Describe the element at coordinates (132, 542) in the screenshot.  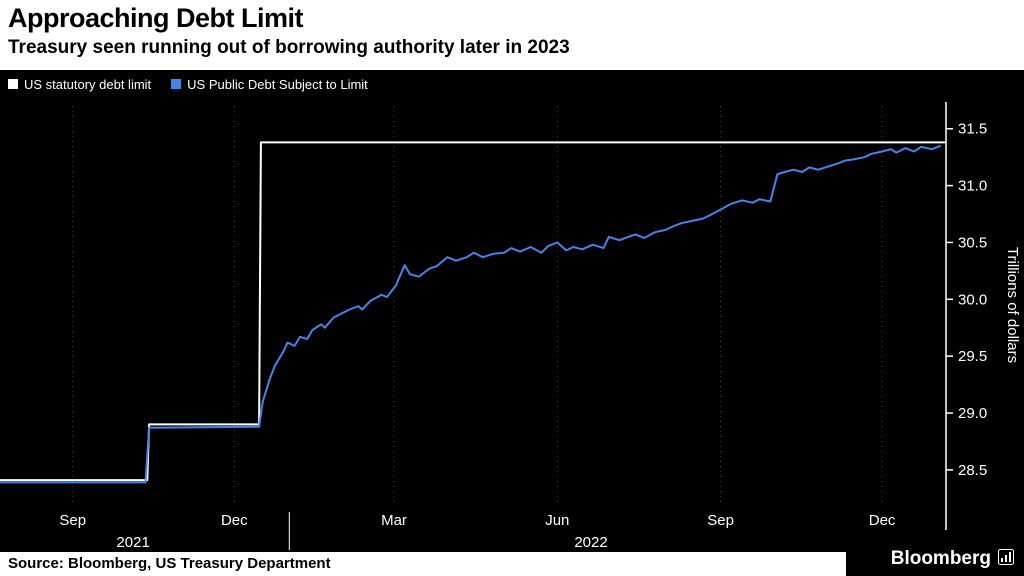
I see `svg-text: 2021` at that location.